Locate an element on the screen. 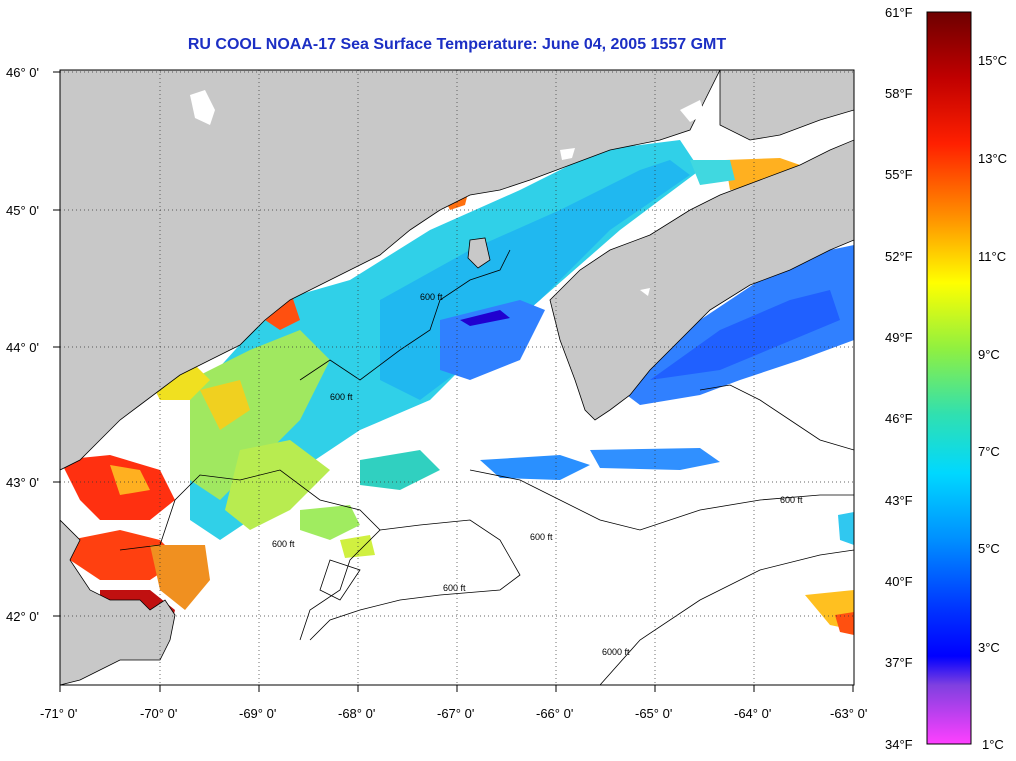  latitude-labels: 46° 0' 45° 0' 44° 0' 43° 0' 42° 0' is located at coordinates (22, 344).